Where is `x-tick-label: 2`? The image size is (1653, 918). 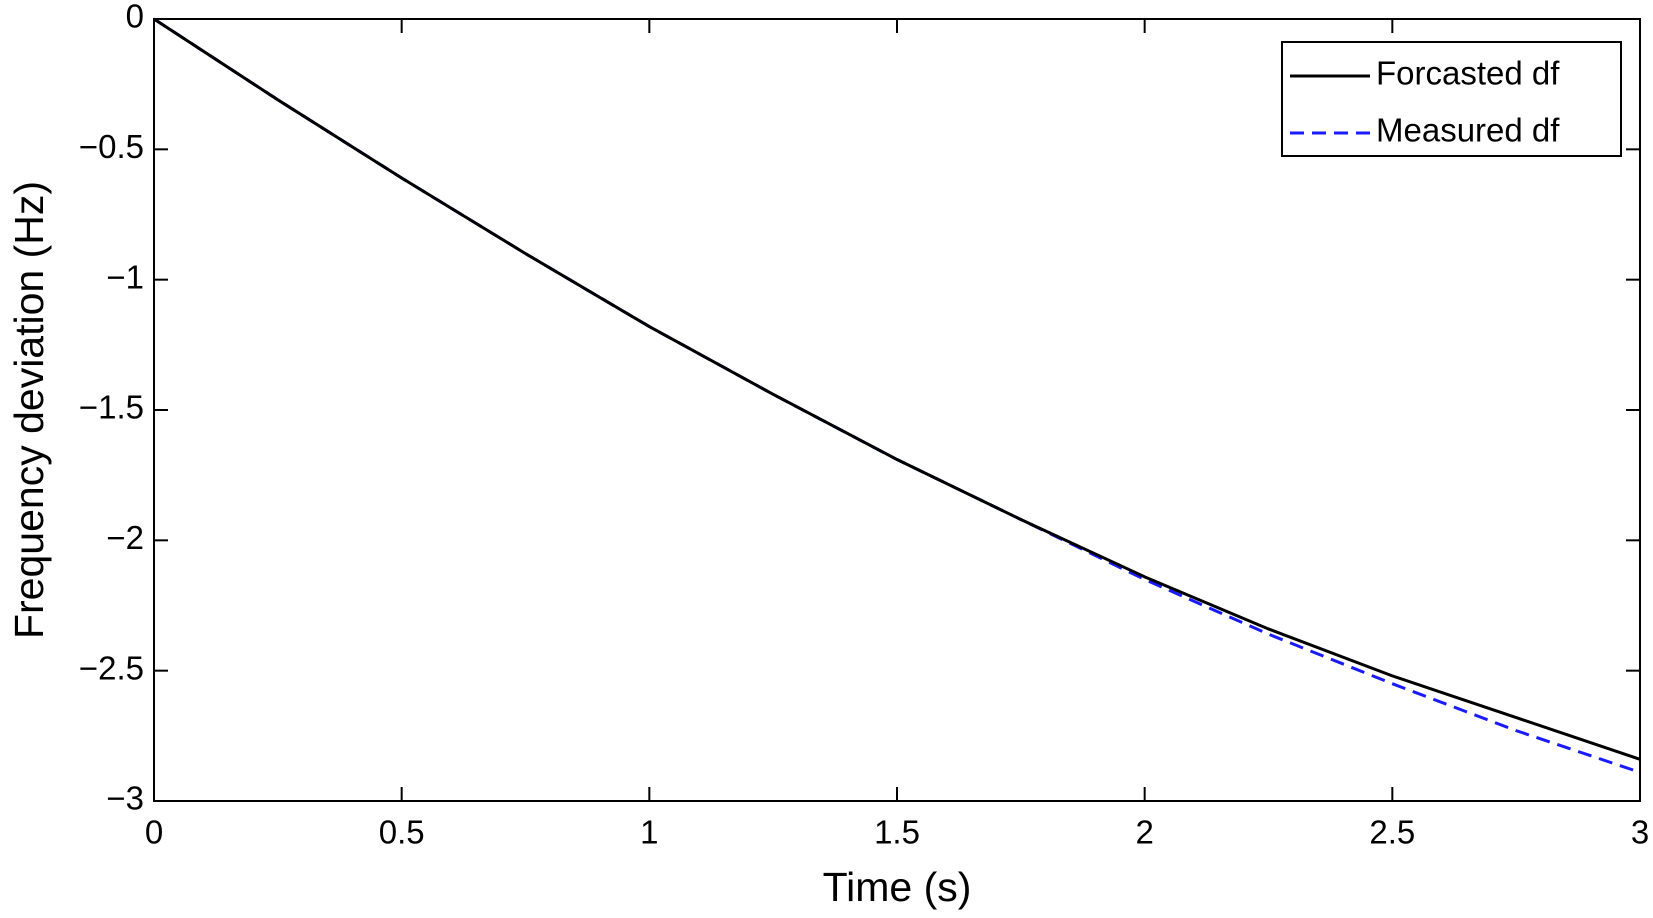
x-tick-label: 2 is located at coordinates (1144, 832).